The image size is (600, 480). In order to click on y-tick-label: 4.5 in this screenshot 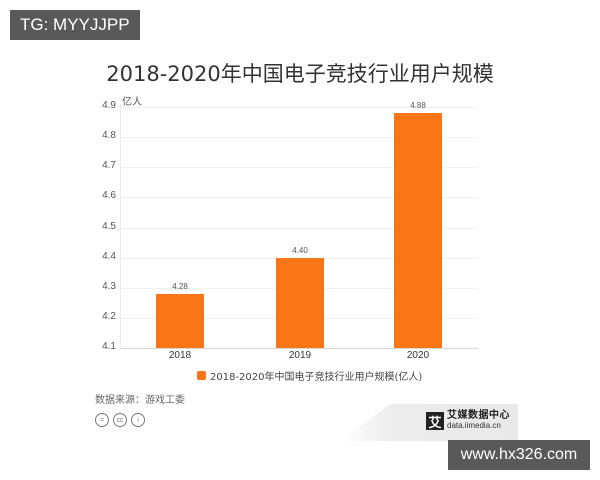, I will do `click(109, 226)`.